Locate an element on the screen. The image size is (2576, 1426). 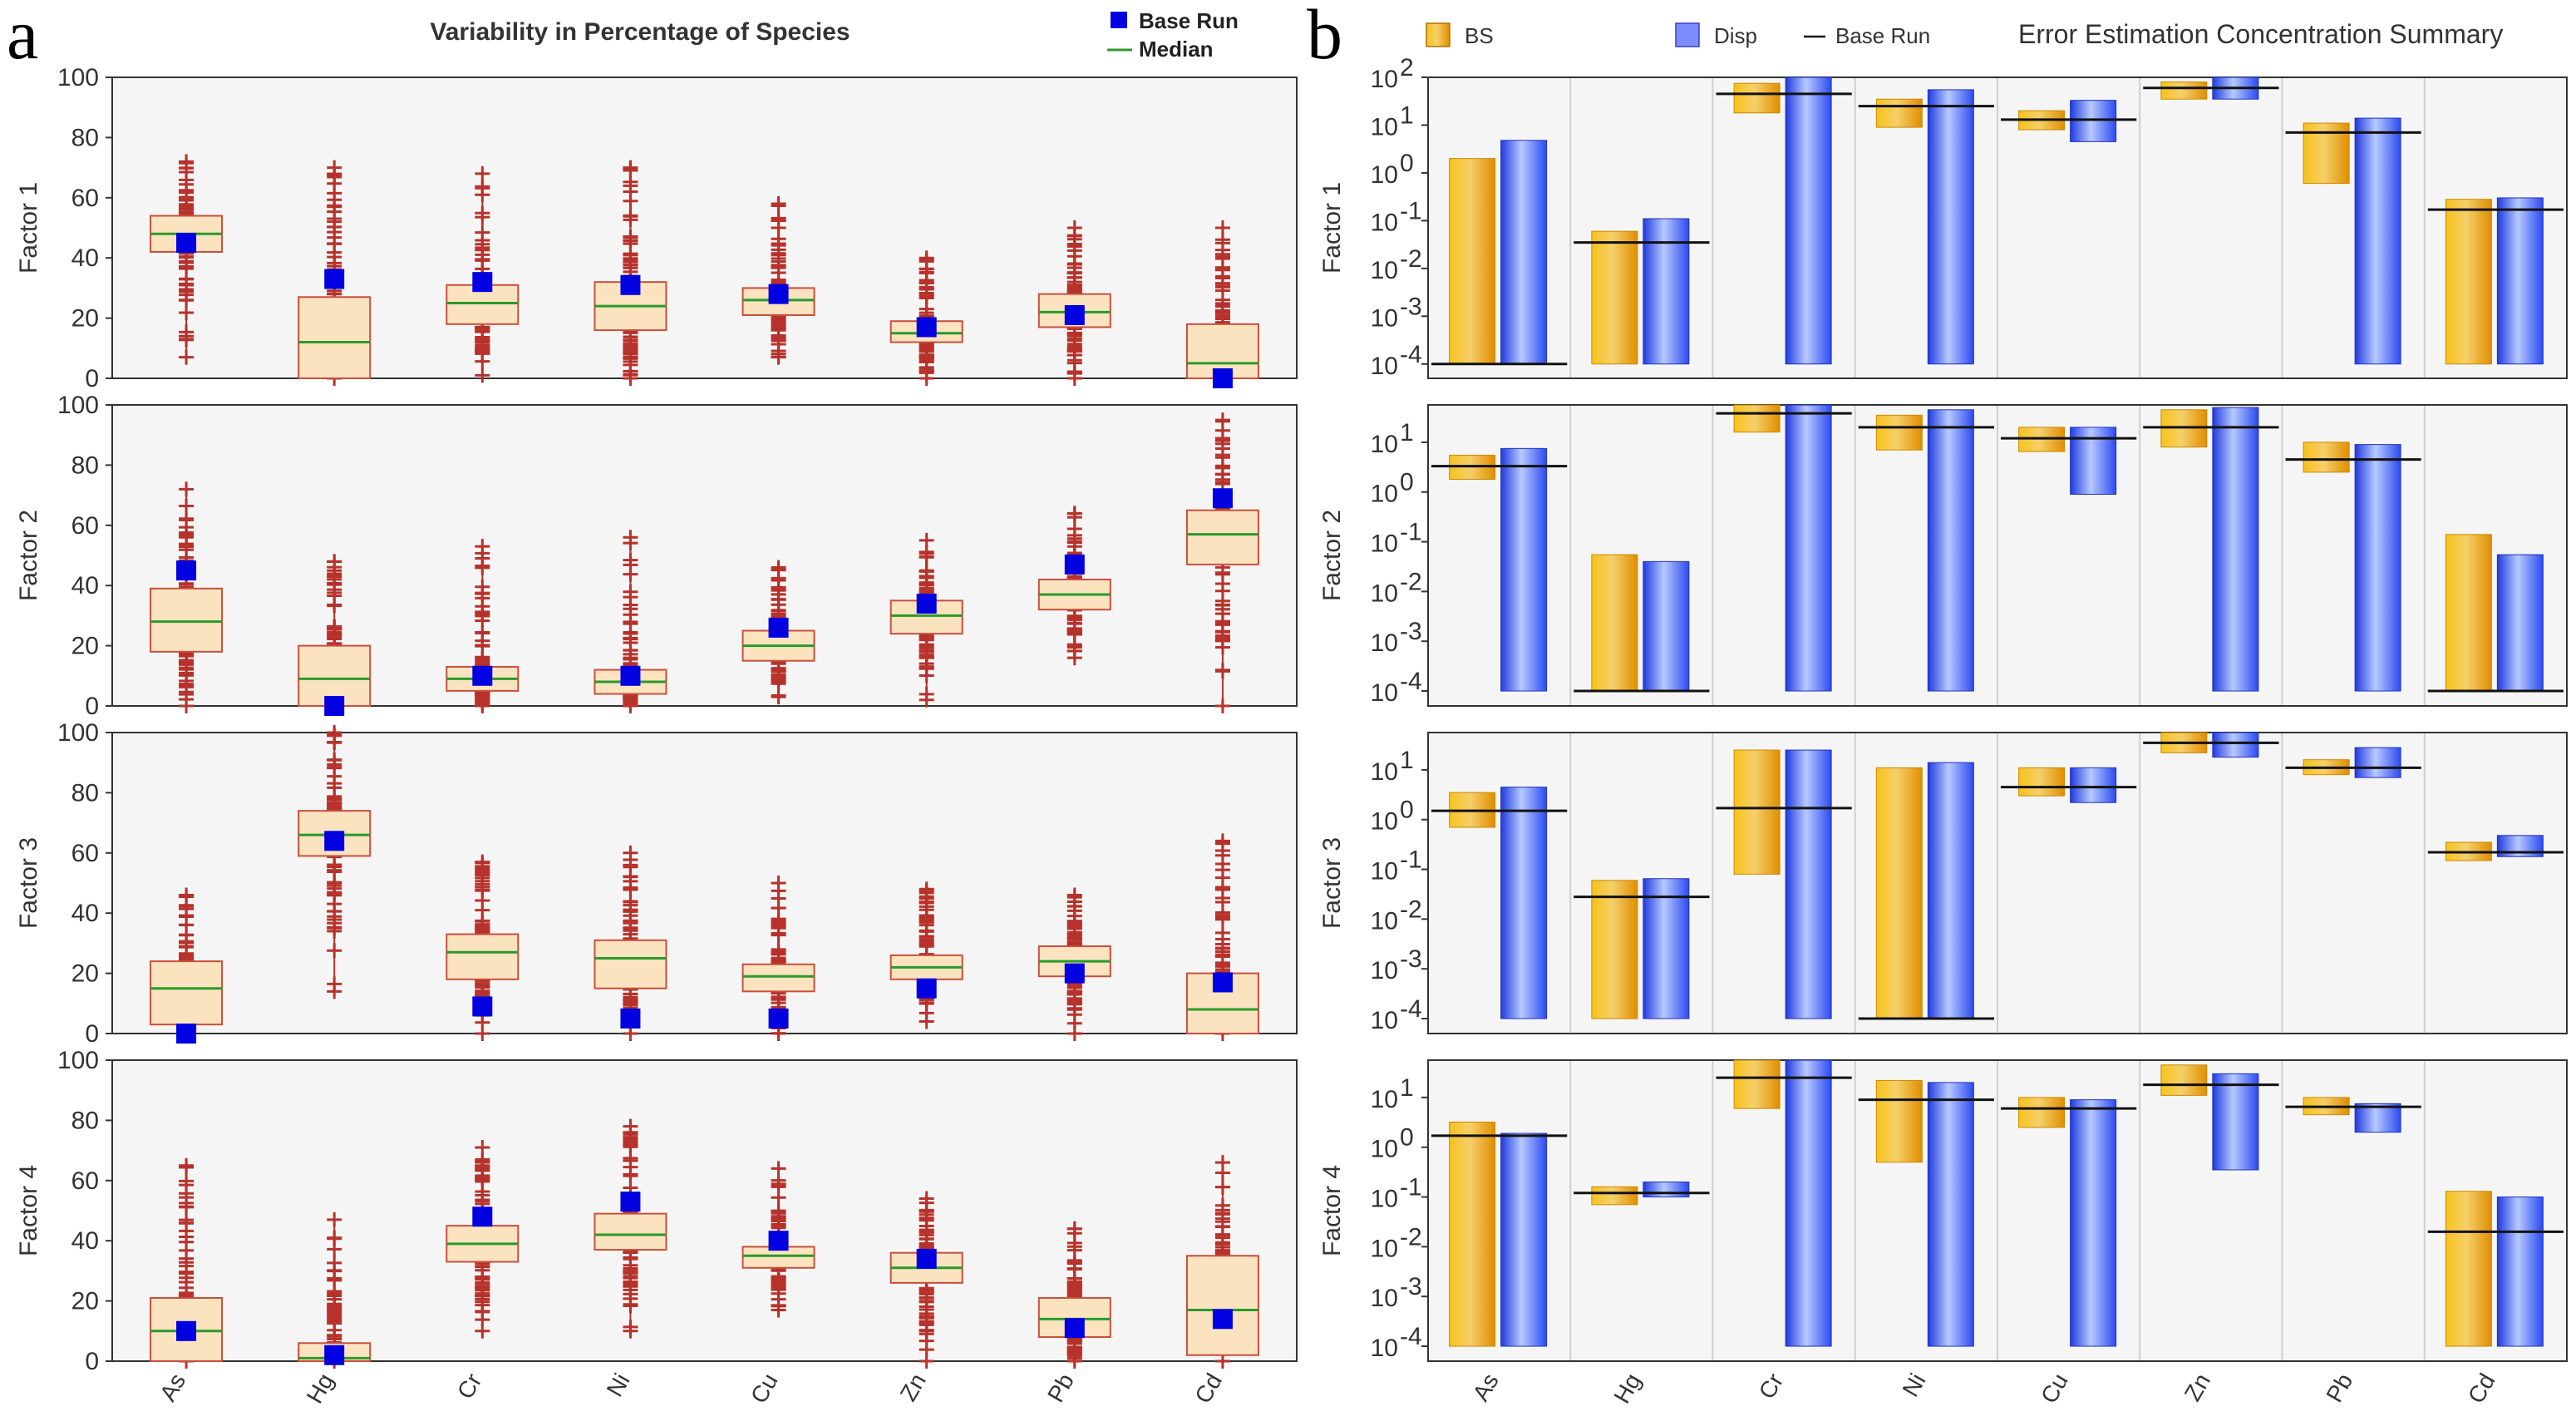
plot-area is located at coordinates (704, 883).